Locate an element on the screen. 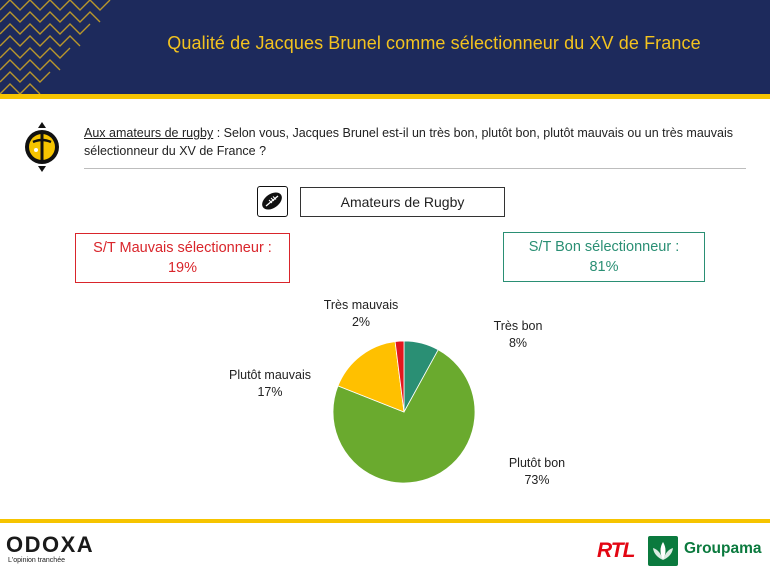 This screenshot has width=770, height=576. groupama-logo-text: Groupama is located at coordinates (723, 548).